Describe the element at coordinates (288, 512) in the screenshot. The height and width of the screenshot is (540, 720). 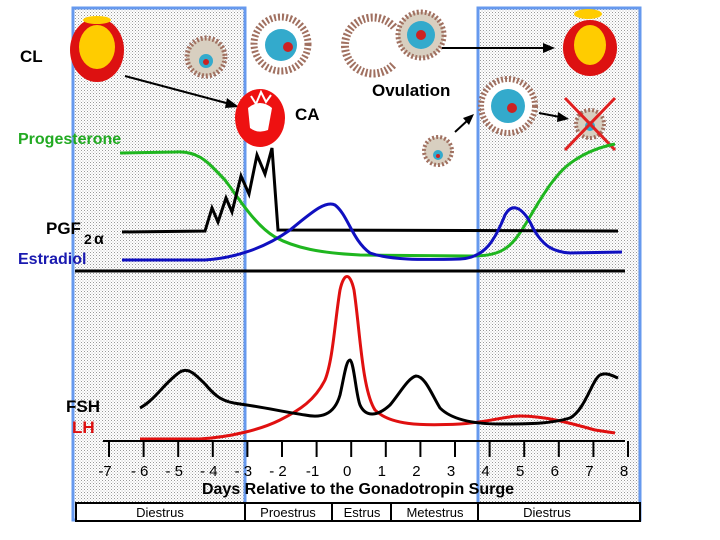
I see `phase-proestrus: Proestrus` at that location.